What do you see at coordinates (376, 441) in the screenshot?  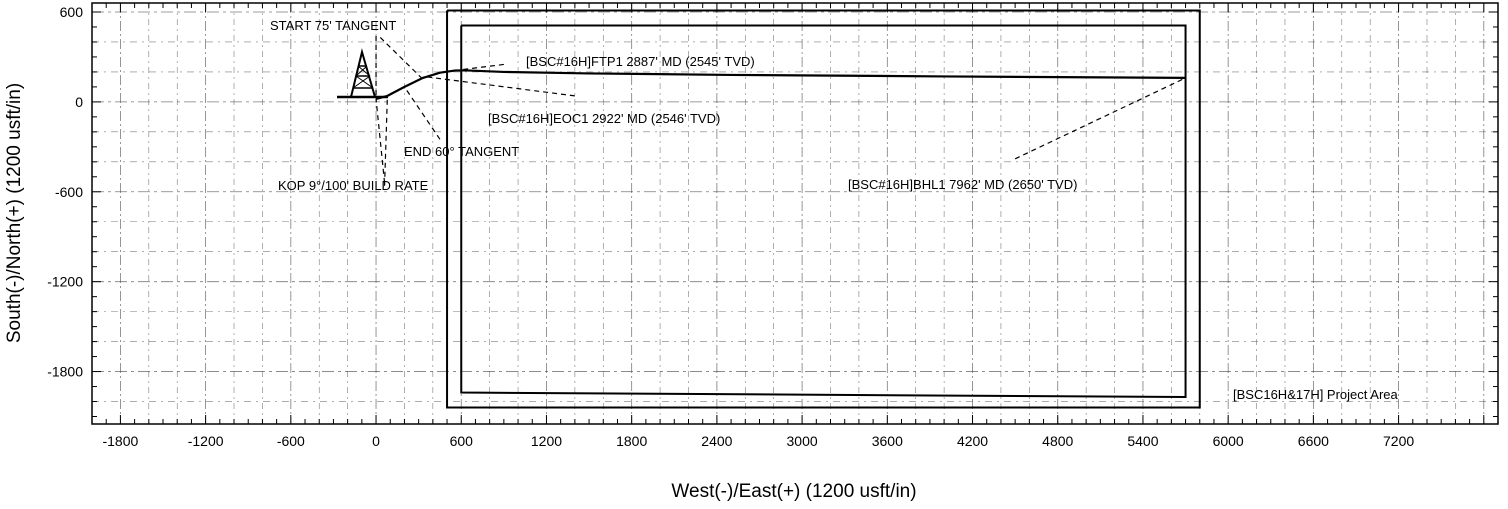 I see `x-tick-label: 0` at bounding box center [376, 441].